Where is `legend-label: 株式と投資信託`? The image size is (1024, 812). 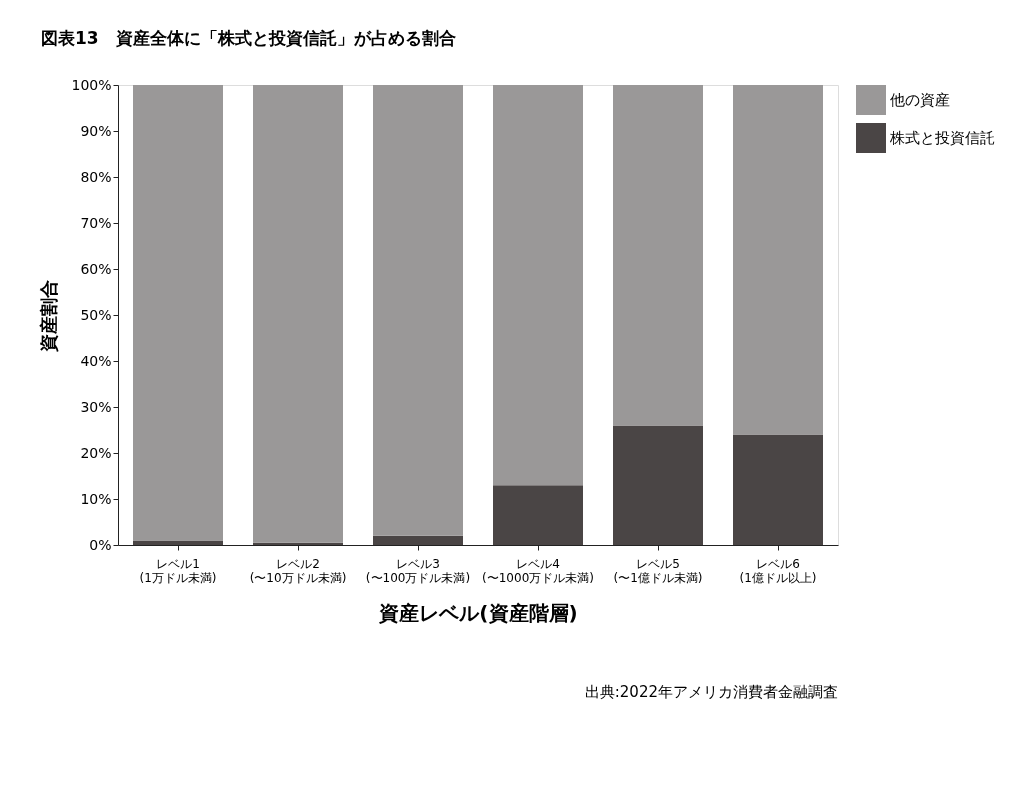
legend-label: 株式と投資信託 is located at coordinates (942, 138).